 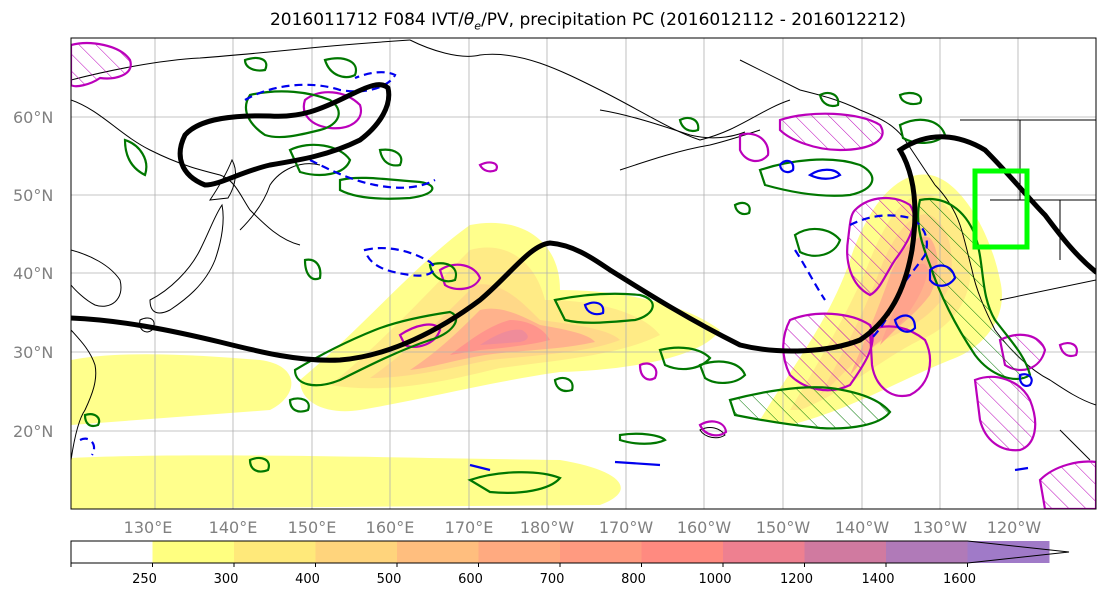 What do you see at coordinates (862, 527) in the screenshot?
I see `lon-label: 140°W` at bounding box center [862, 527].